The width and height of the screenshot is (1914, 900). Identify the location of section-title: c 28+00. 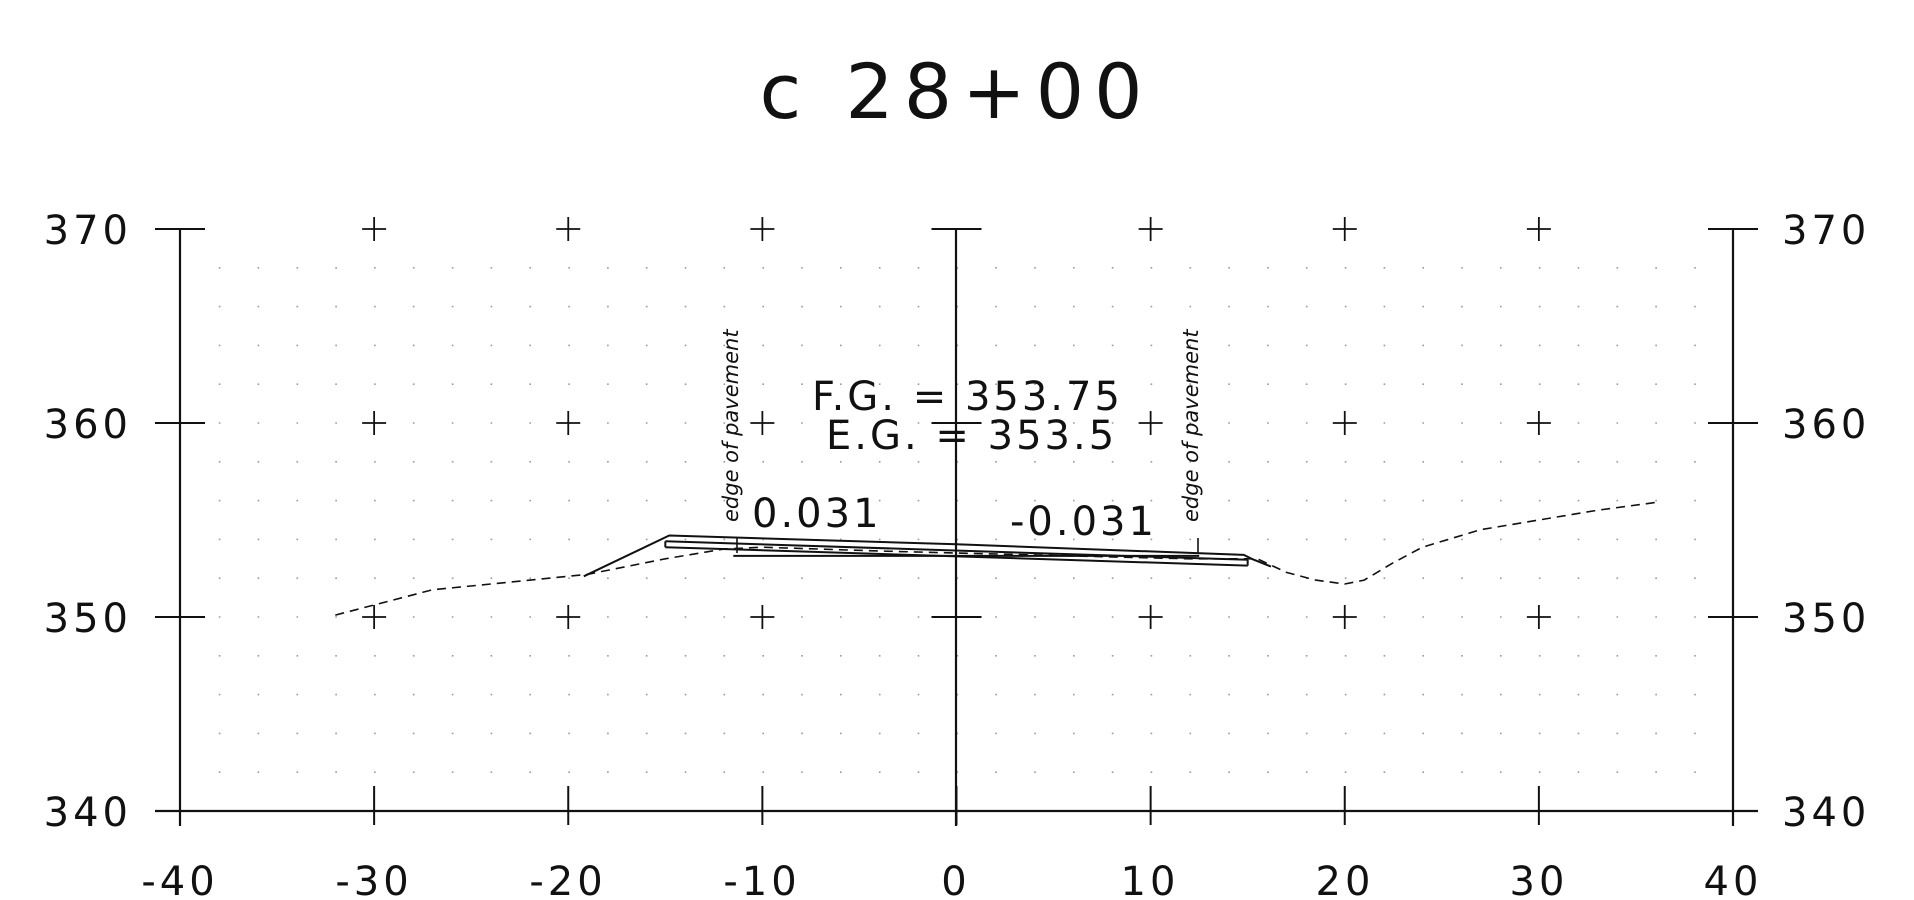
(955, 91).